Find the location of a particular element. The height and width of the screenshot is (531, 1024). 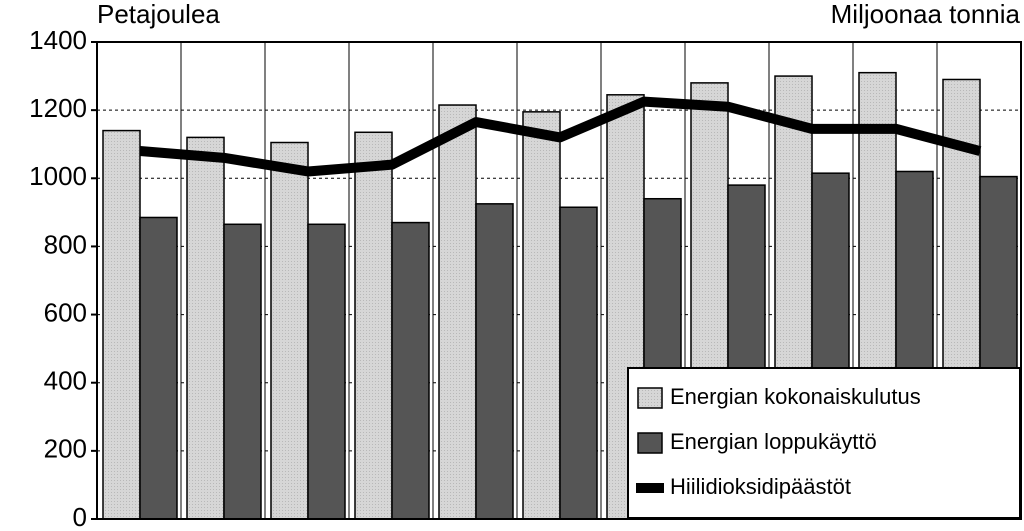

y-tick-label: 1400 is located at coordinates (58, 40).